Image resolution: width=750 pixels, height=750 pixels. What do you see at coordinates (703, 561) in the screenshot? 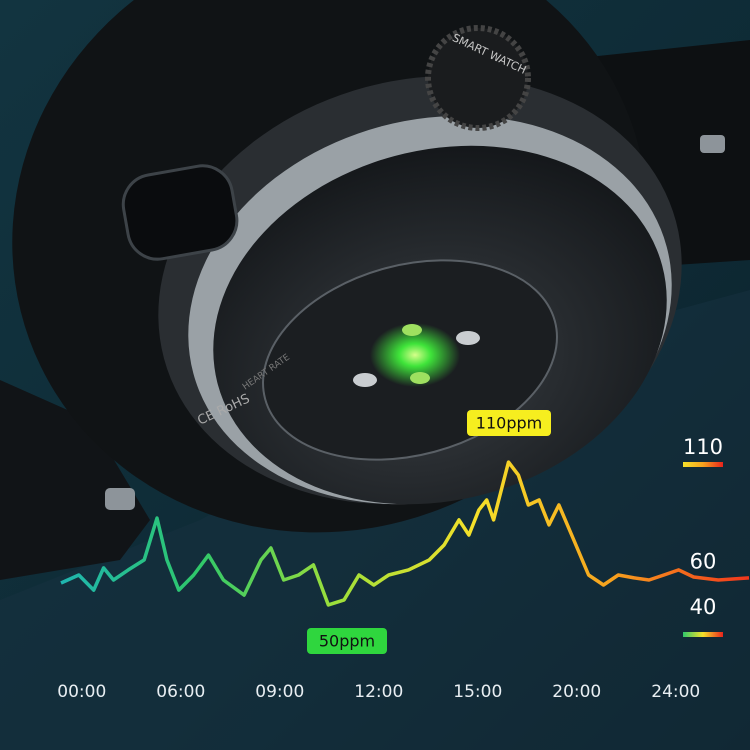
I see `y-tick-label: 60` at bounding box center [703, 561].